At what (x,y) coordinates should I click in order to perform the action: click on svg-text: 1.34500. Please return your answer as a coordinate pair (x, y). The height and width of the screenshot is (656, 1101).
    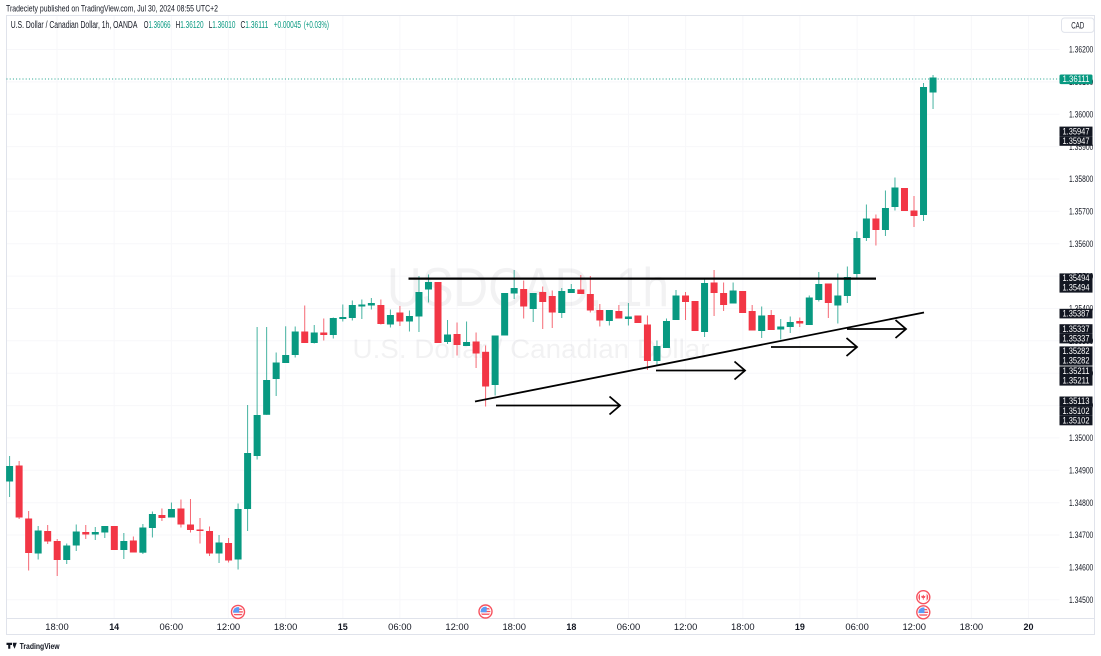
    Looking at the image, I should click on (1081, 600).